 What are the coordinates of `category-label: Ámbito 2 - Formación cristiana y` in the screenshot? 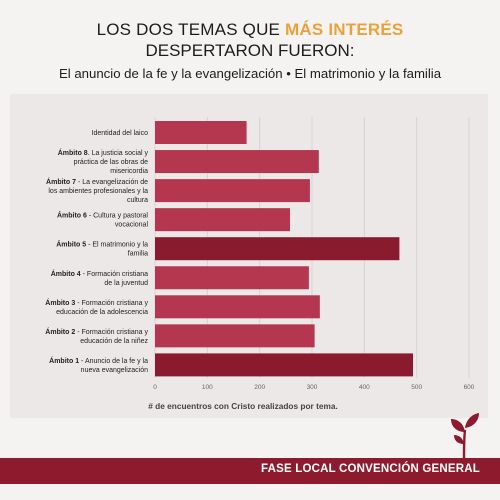 It's located at (96, 331).